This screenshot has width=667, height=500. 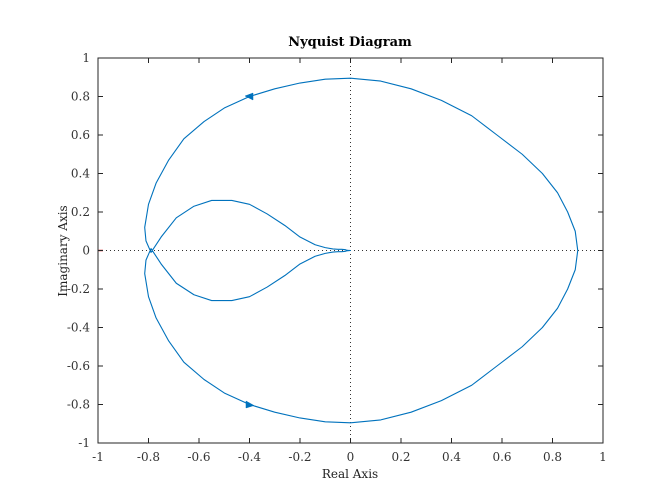 What do you see at coordinates (80, 174) in the screenshot?
I see `y-tick-label: 0.4` at bounding box center [80, 174].